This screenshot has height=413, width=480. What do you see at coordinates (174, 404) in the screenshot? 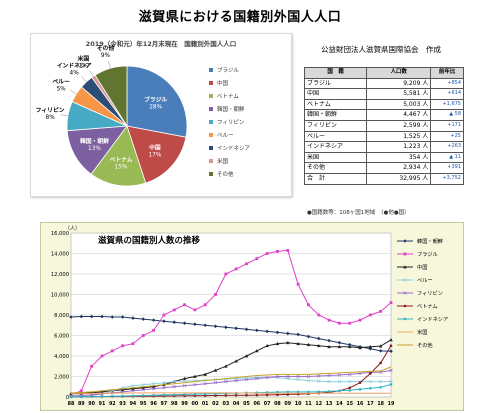
I see `x-tick-label: 98` at bounding box center [174, 404].